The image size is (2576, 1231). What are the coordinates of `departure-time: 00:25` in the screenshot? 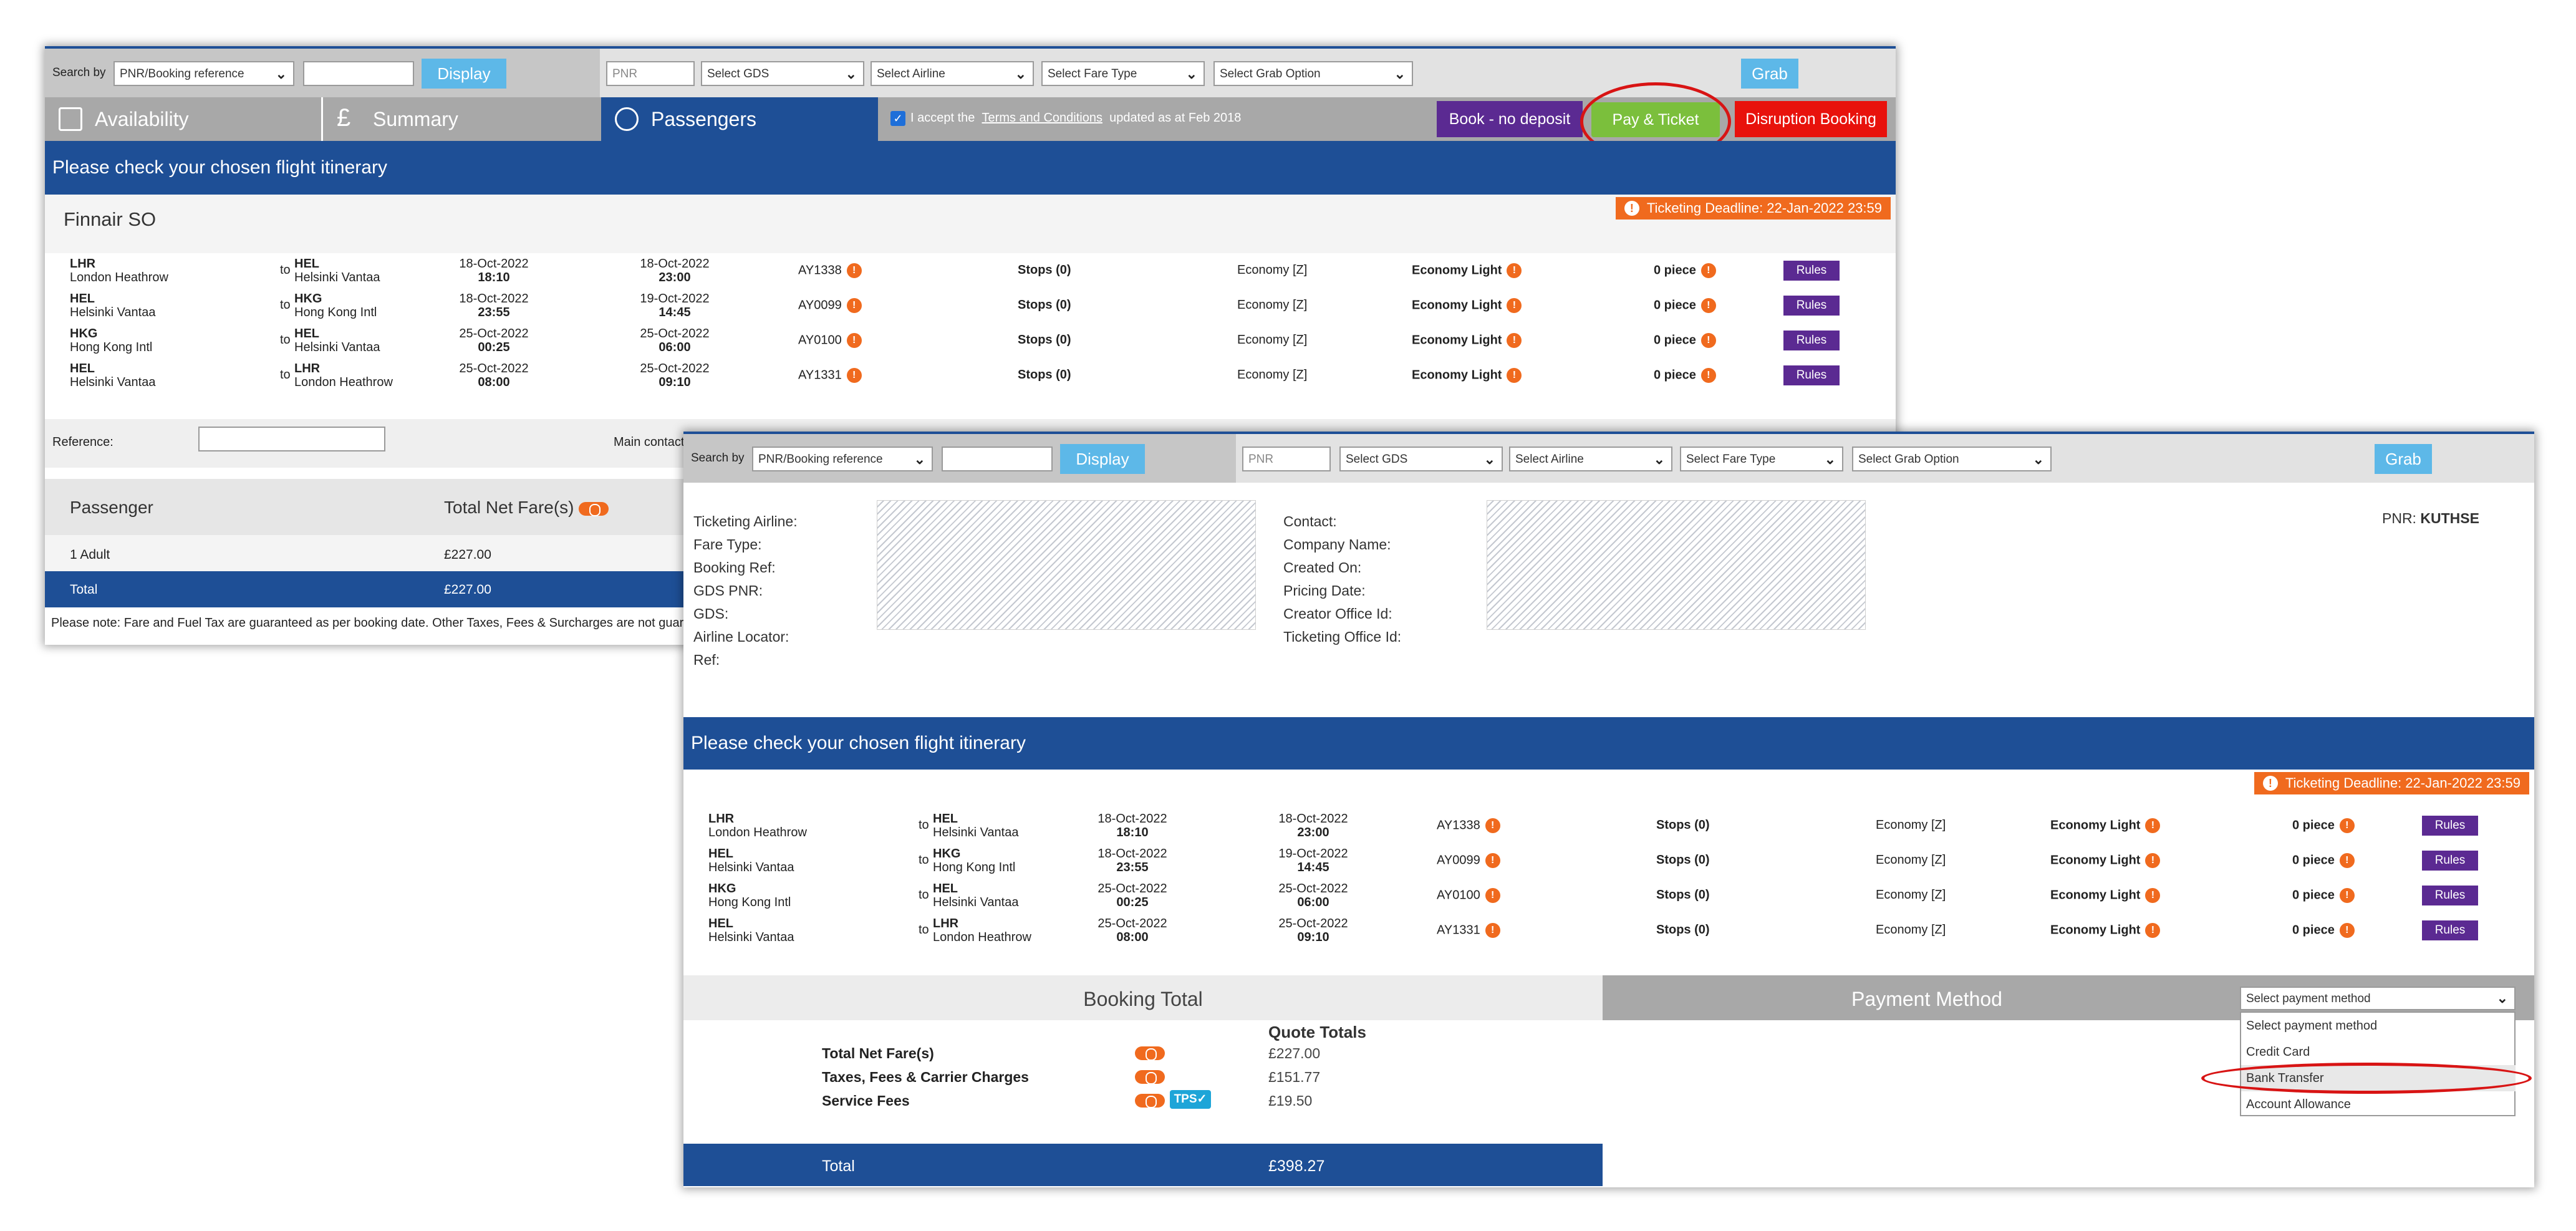 It's located at (1132, 902).